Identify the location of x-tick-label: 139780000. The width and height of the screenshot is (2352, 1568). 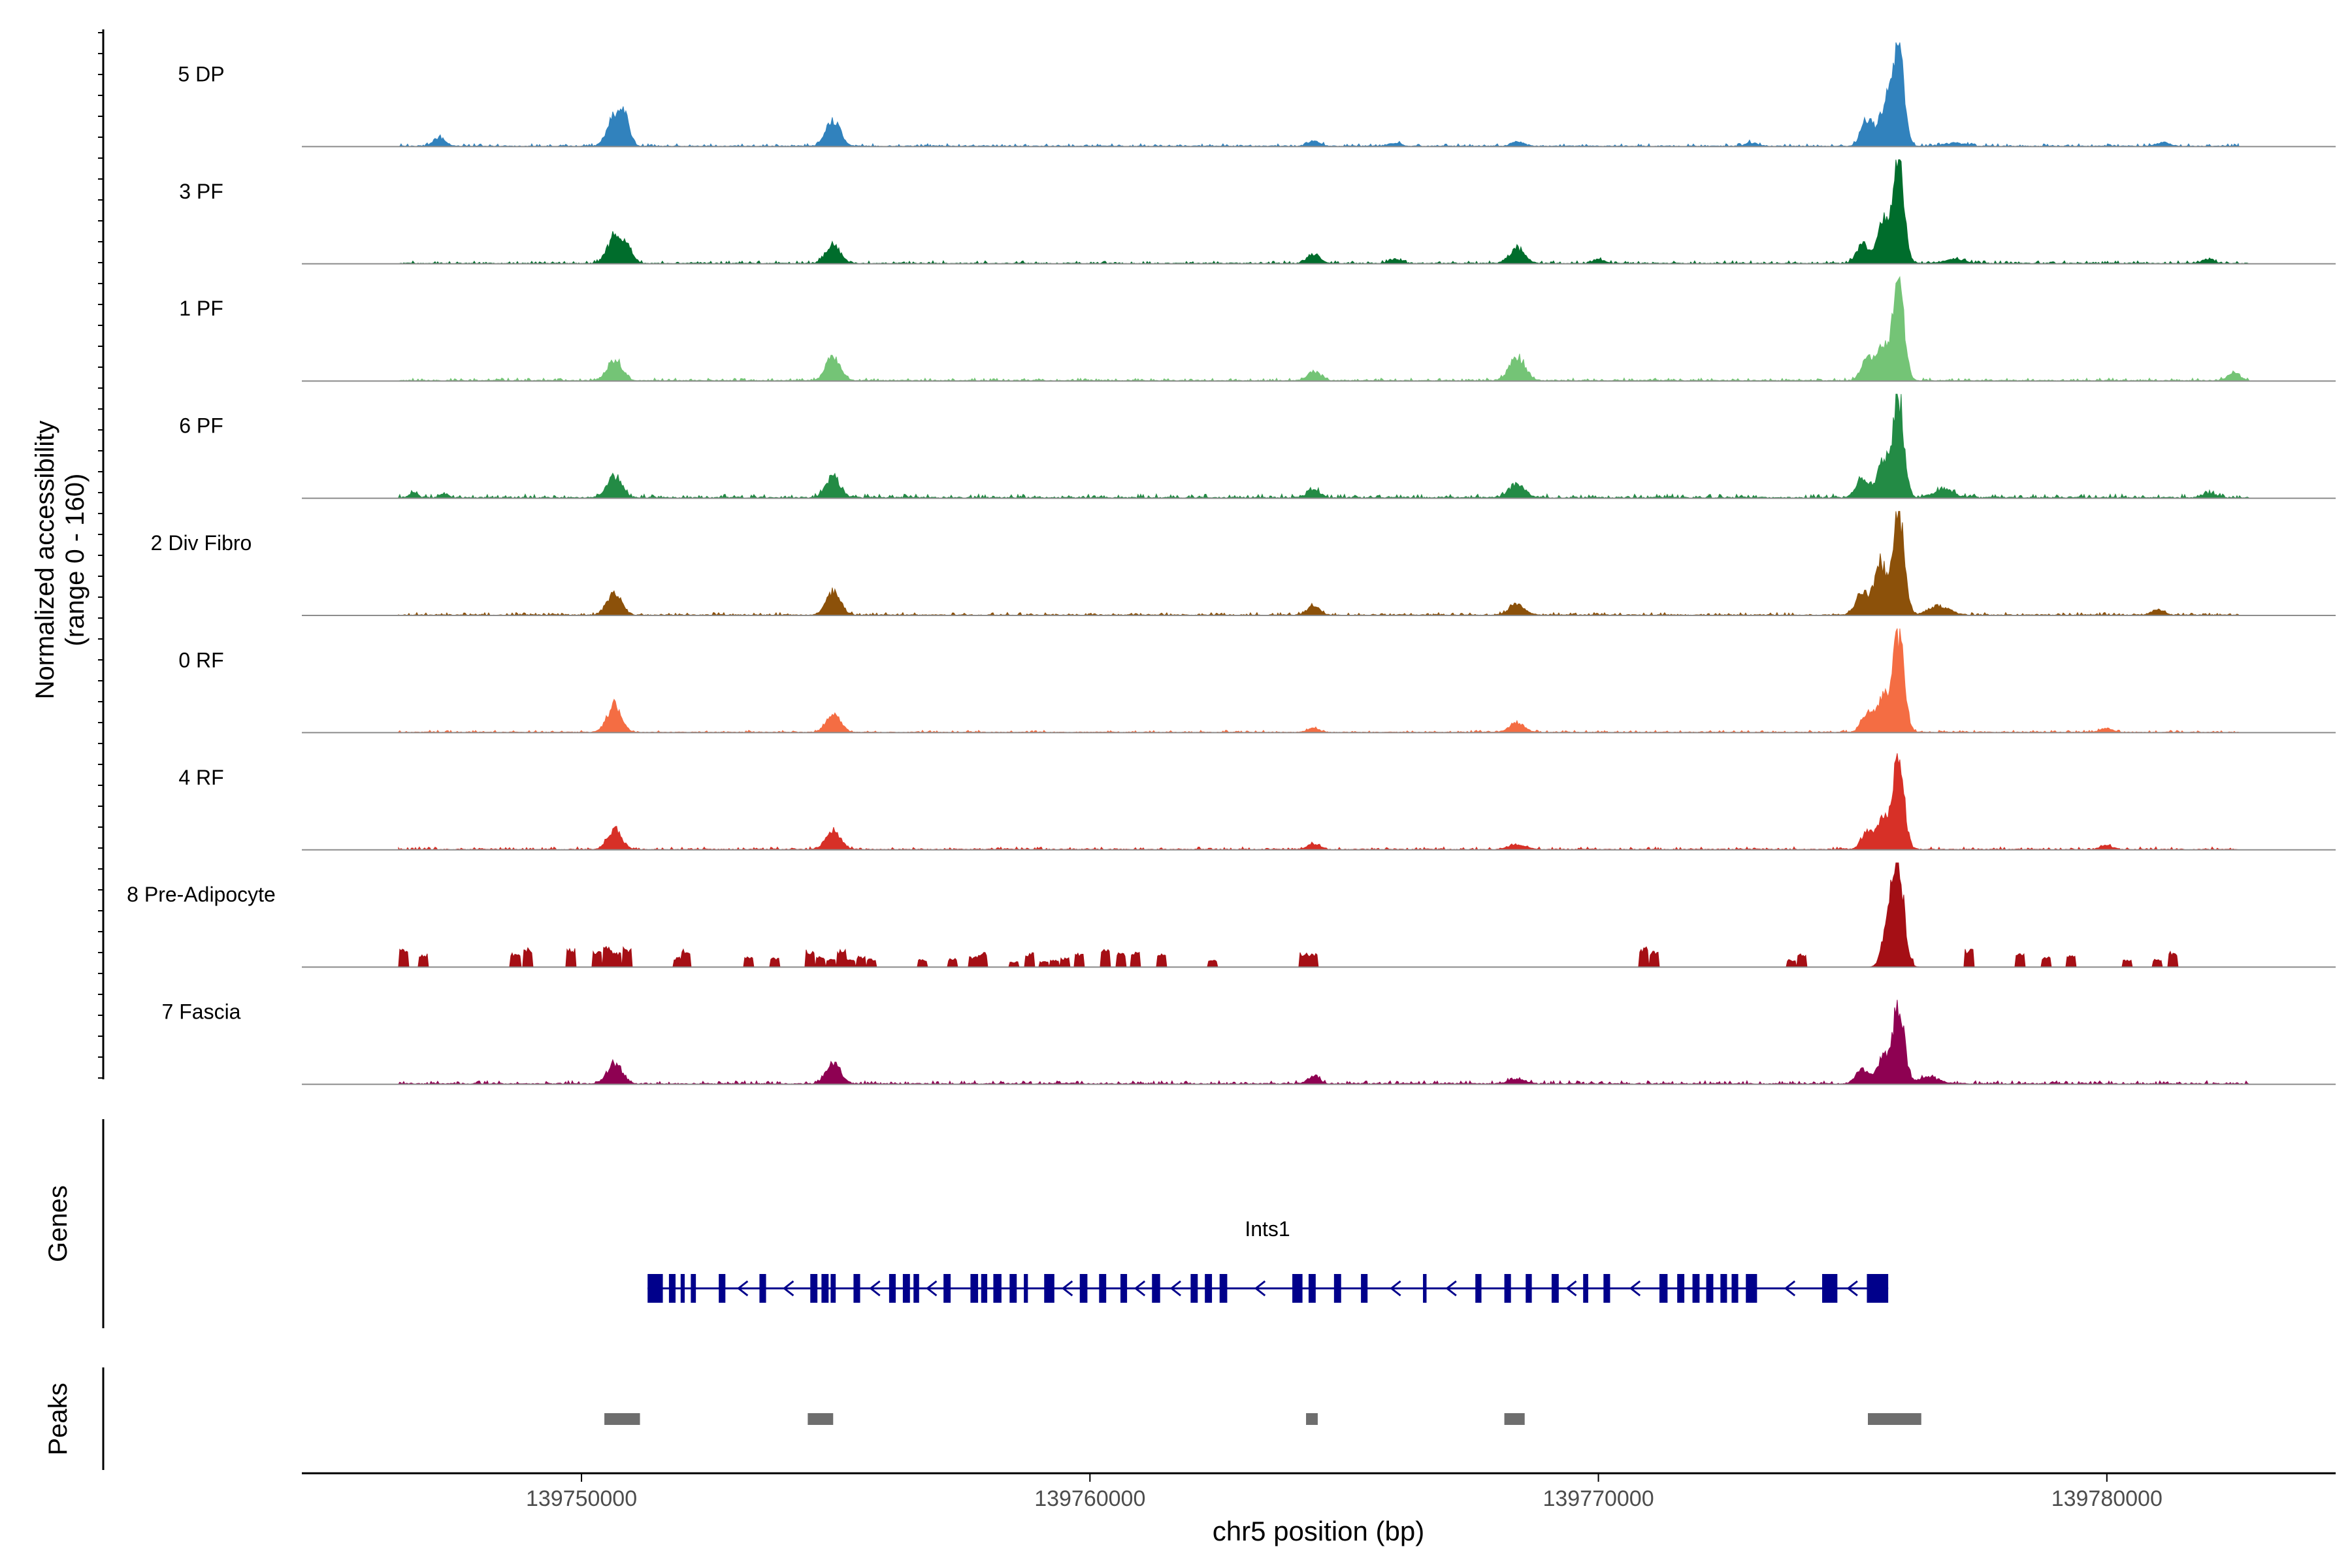
(2107, 1498).